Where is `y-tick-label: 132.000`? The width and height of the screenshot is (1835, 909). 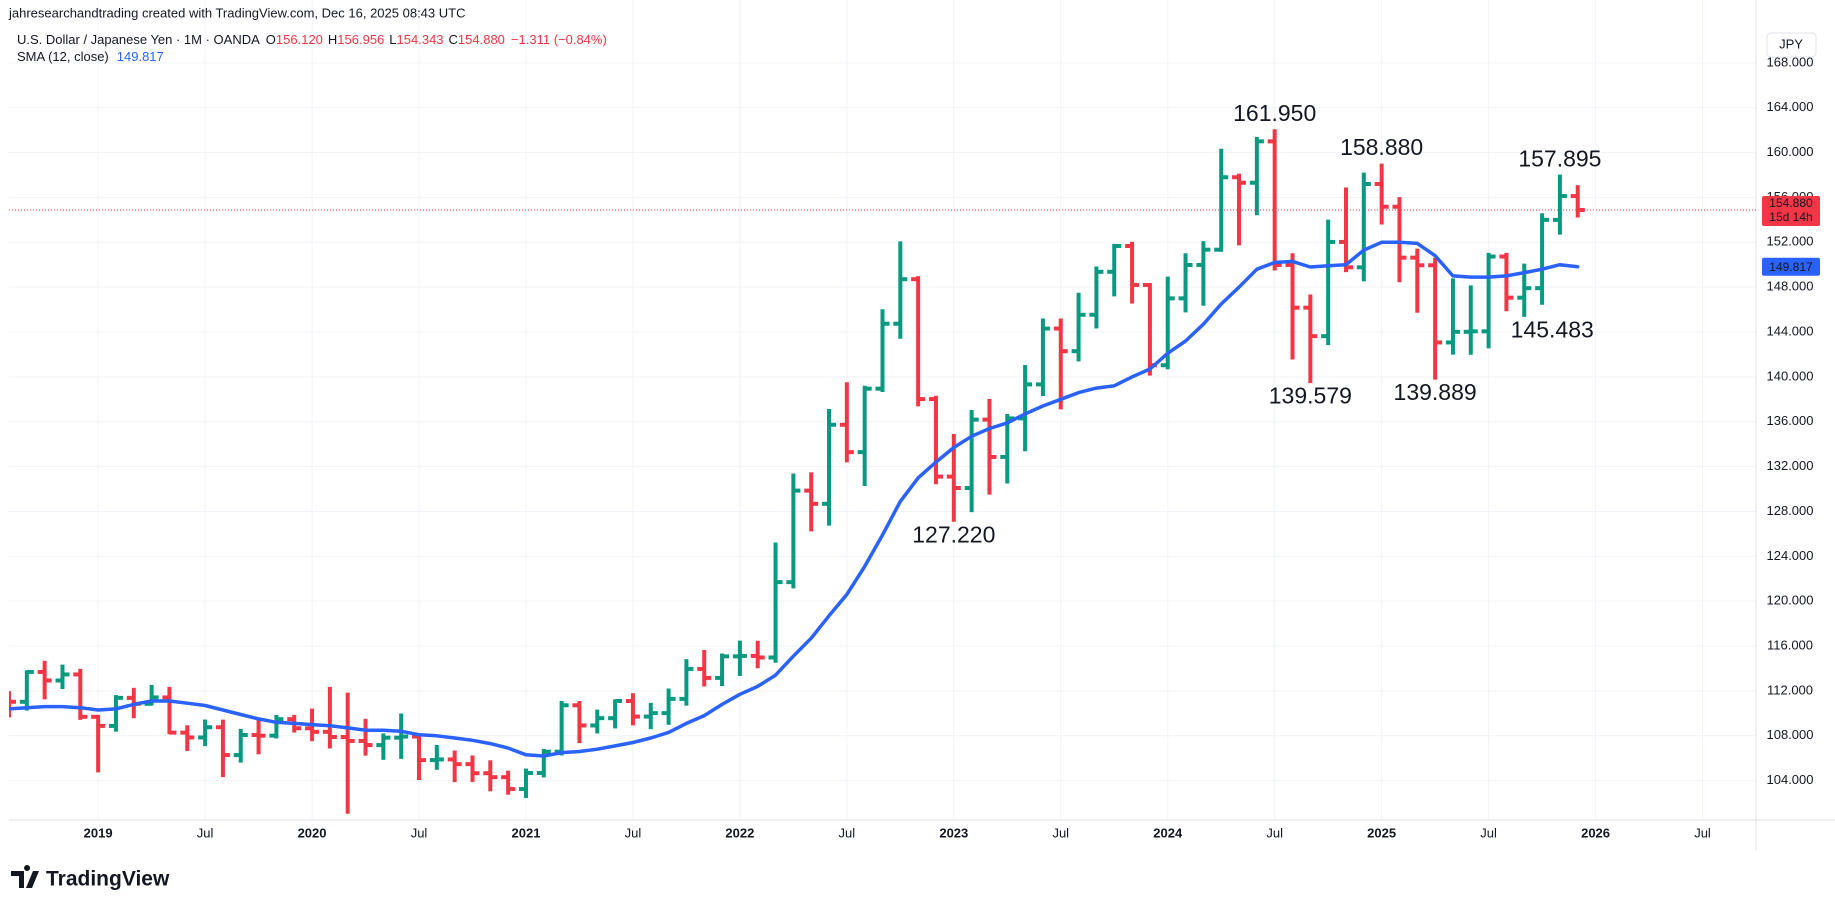 y-tick-label: 132.000 is located at coordinates (1790, 465).